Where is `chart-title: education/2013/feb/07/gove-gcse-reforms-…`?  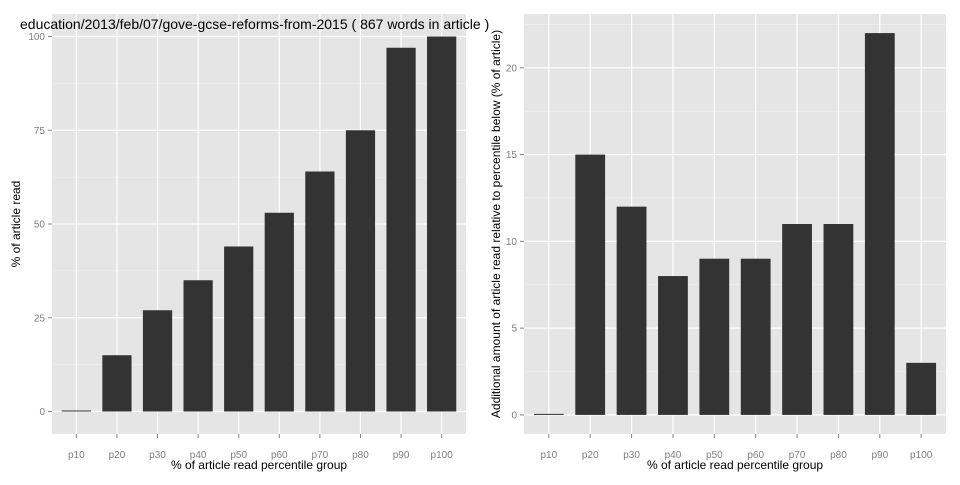 chart-title: education/2013/feb/07/gove-gcse-reforms-… is located at coordinates (254, 24).